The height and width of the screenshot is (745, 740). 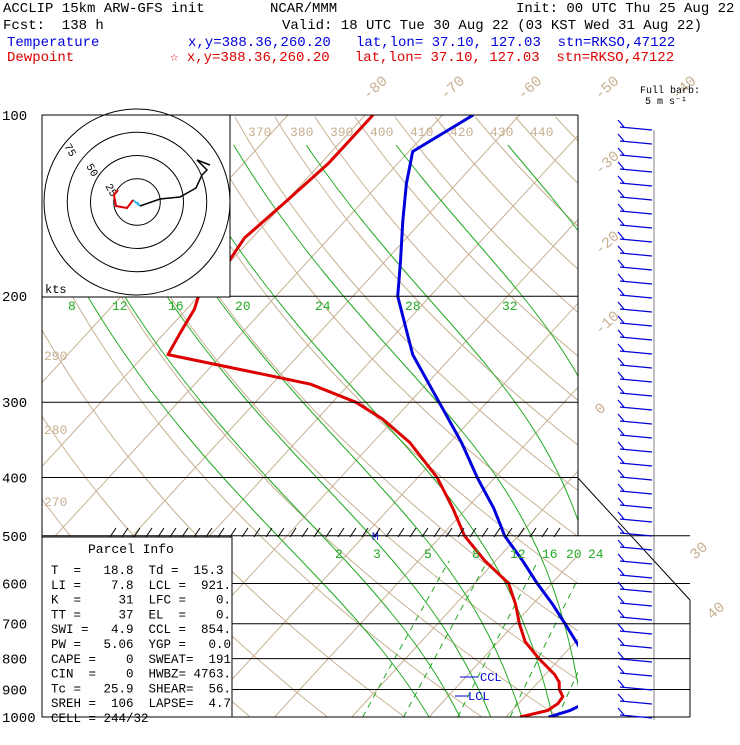 I want to click on parcel-info-title: Parcel Info, so click(x=131, y=549).